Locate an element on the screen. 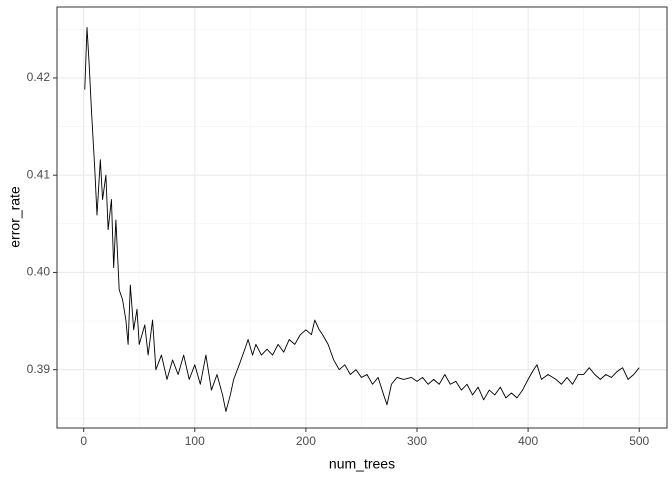  x-tick-label: 400 is located at coordinates (528, 441).